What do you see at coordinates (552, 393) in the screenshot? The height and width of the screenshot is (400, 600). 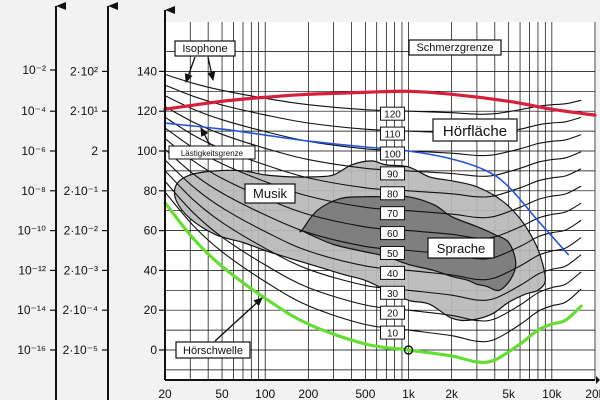 I see `x-tick-label: 10k` at bounding box center [552, 393].